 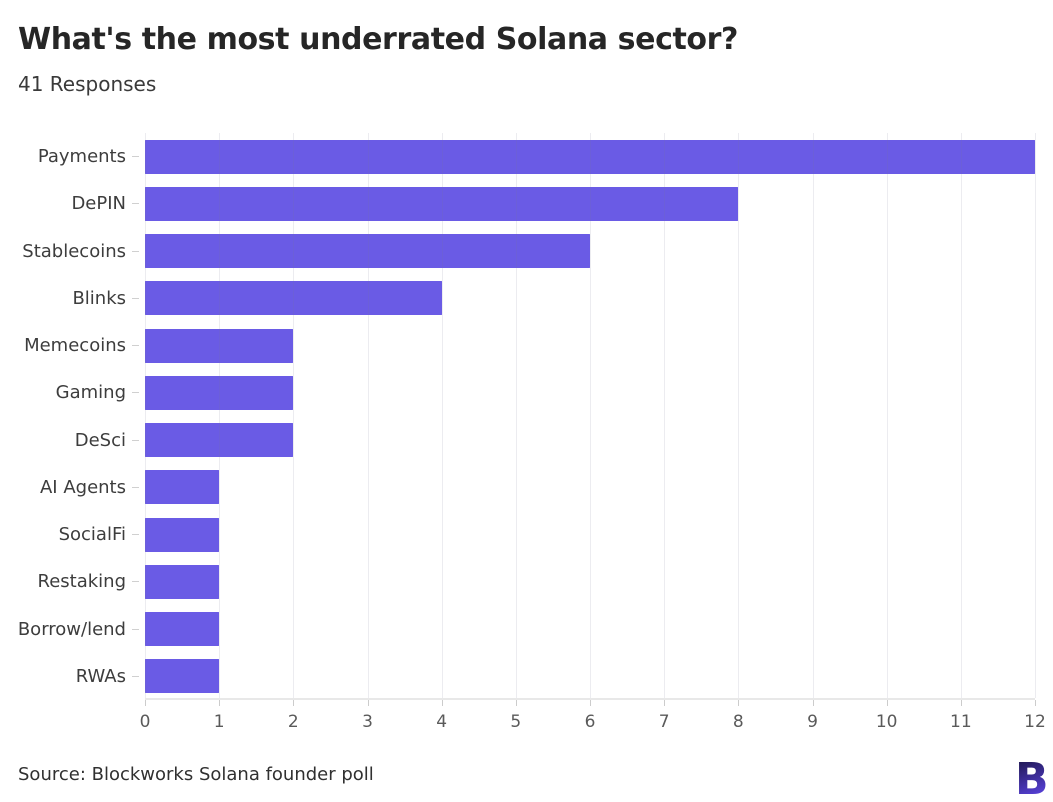 I want to click on category-label-blinks: Blinks, so click(x=99, y=298).